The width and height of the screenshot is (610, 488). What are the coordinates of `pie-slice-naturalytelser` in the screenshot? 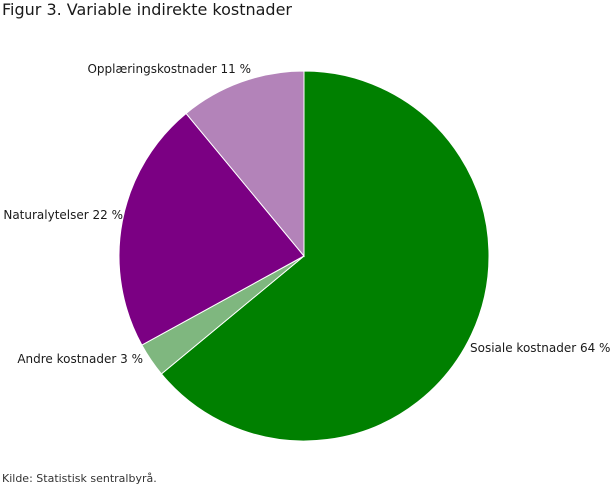 It's located at (211, 229).